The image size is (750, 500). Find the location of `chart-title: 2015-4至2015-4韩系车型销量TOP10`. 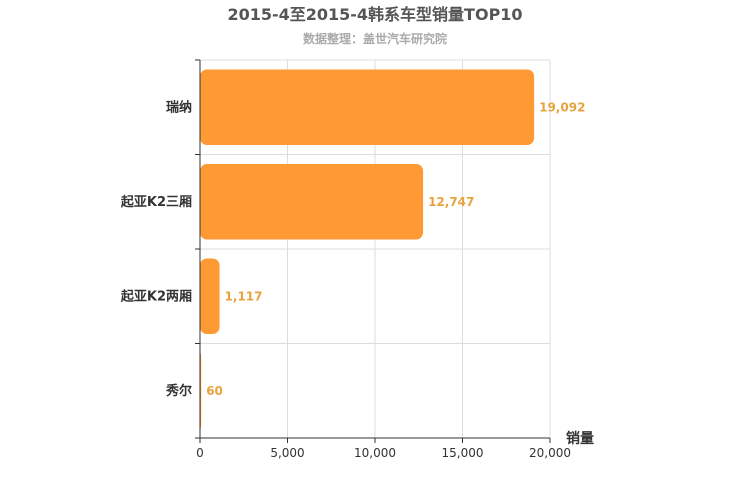

chart-title: 2015-4至2015-4韩系车型销量TOP10 is located at coordinates (374, 14).